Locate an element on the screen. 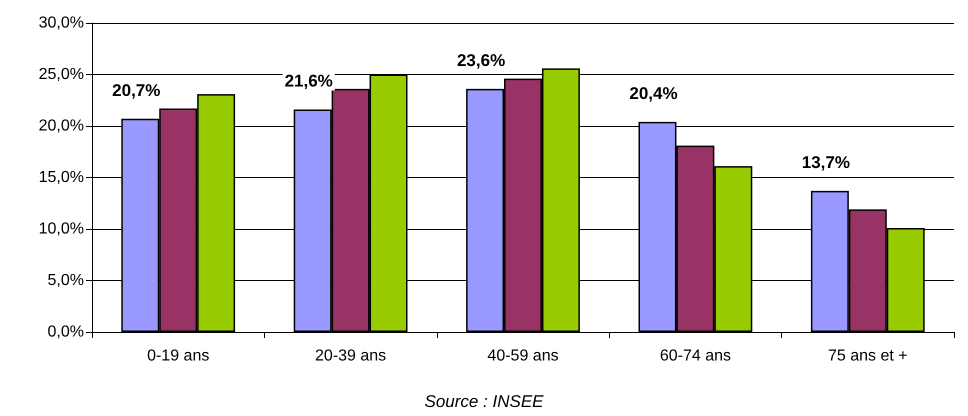  y-tick-label: 5,0% is located at coordinates (66, 280).